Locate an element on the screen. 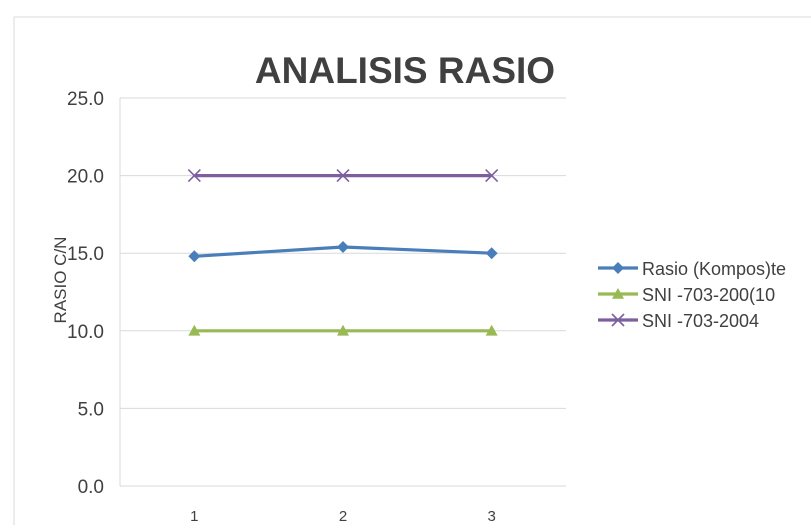 This screenshot has width=811, height=530. y-axis-label: RASIO C/N is located at coordinates (60, 280).